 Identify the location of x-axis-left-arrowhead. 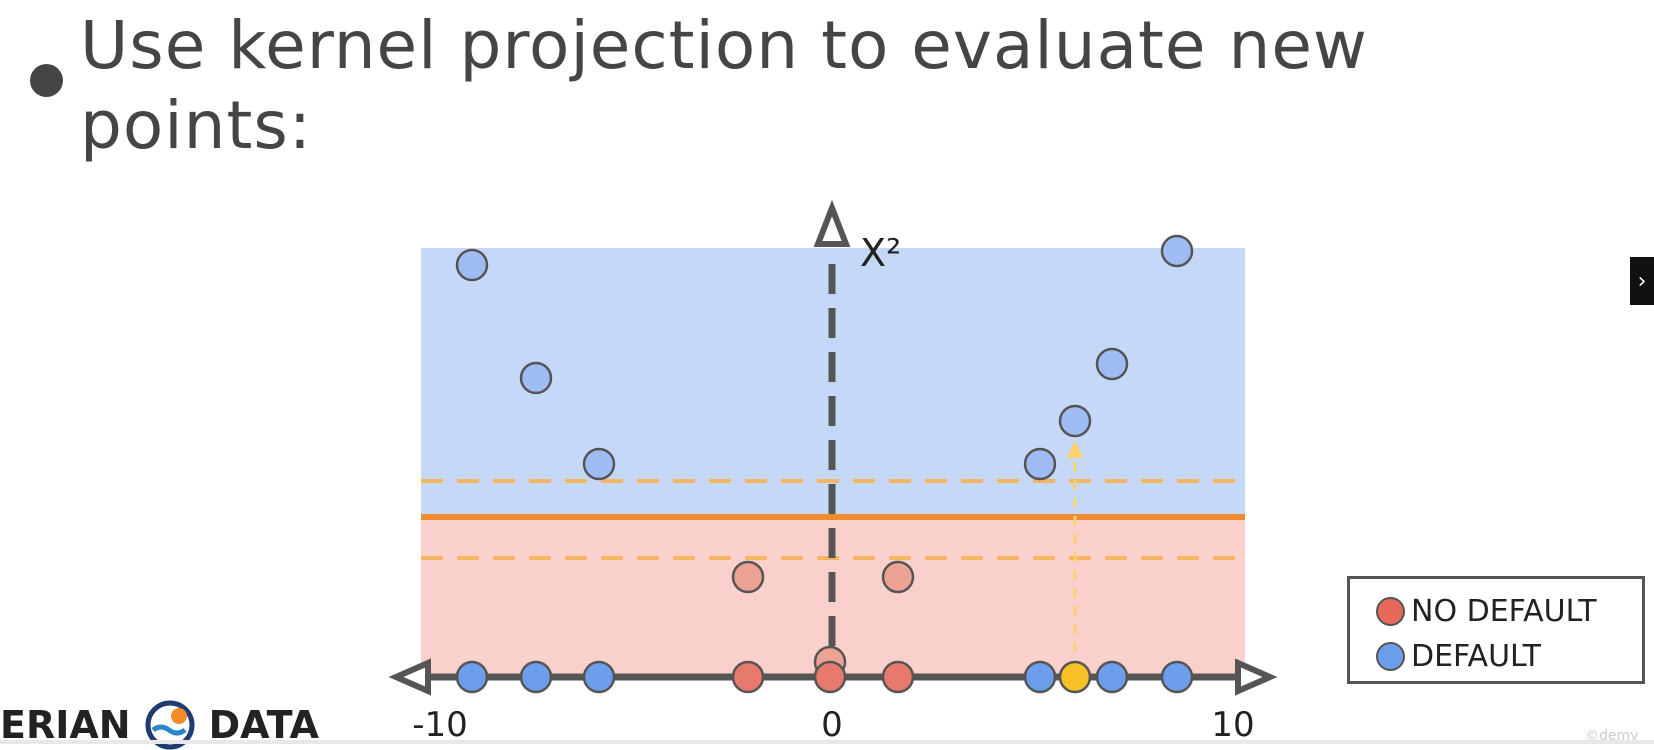
(409, 677).